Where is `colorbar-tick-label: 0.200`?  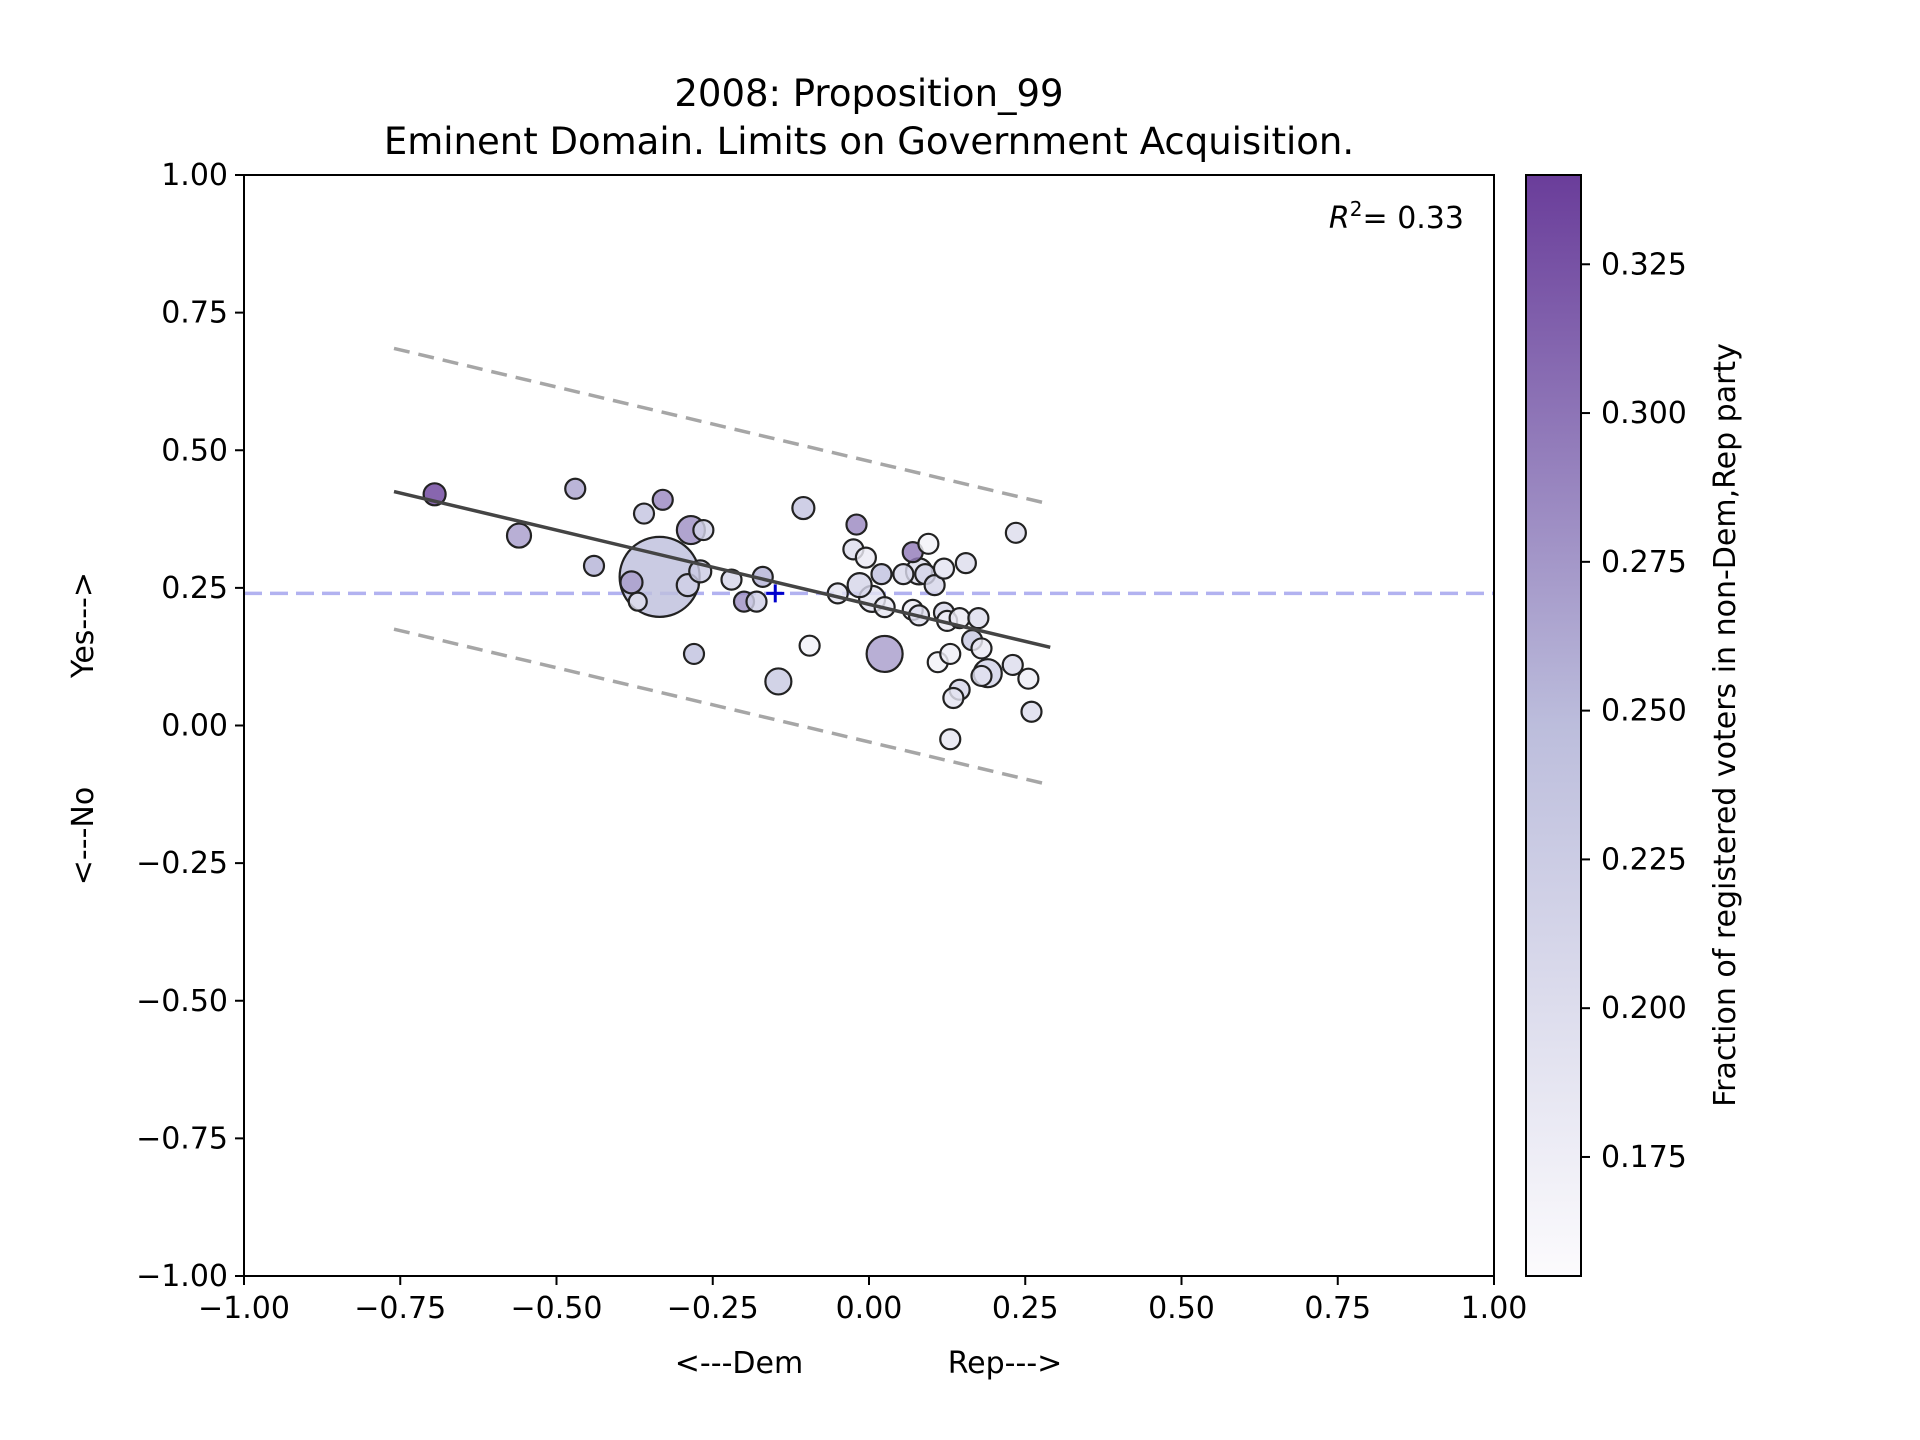
colorbar-tick-label: 0.200 is located at coordinates (1644, 1008).